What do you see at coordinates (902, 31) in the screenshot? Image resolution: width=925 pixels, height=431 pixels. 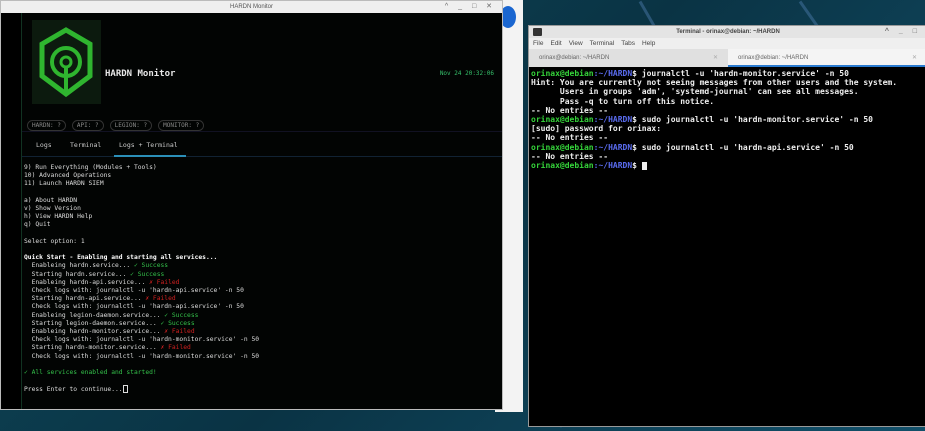 I see `window-controls: ^ _ □` at bounding box center [902, 31].